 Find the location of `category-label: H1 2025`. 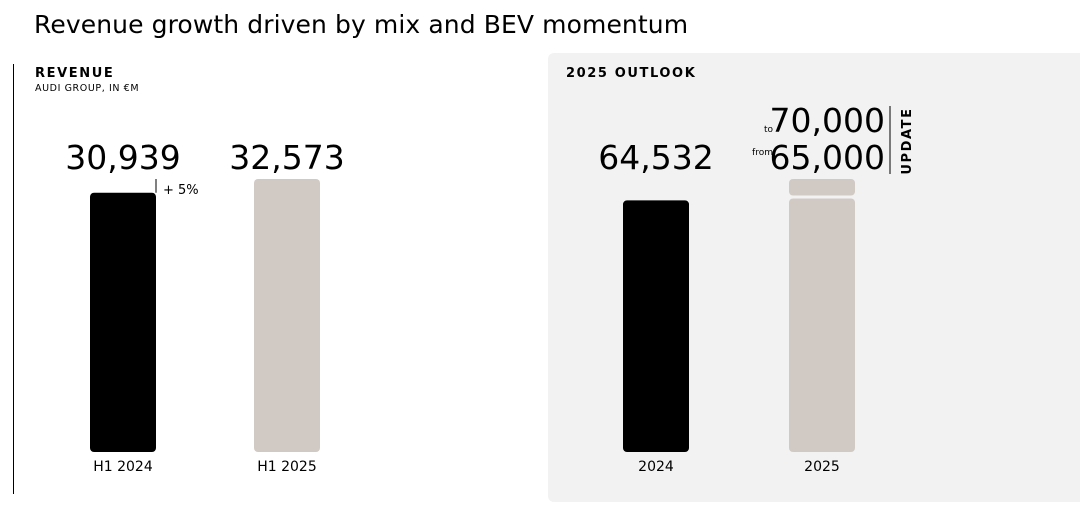

category-label: H1 2025 is located at coordinates (287, 467).